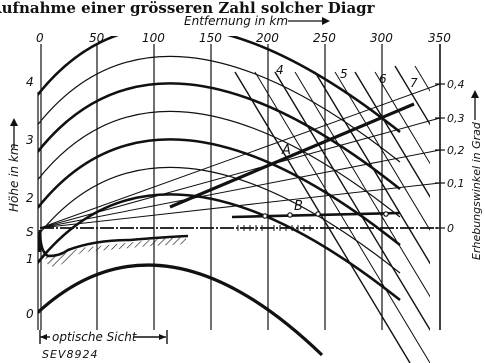  I want to click on terrain-profile, so click(113, 243).